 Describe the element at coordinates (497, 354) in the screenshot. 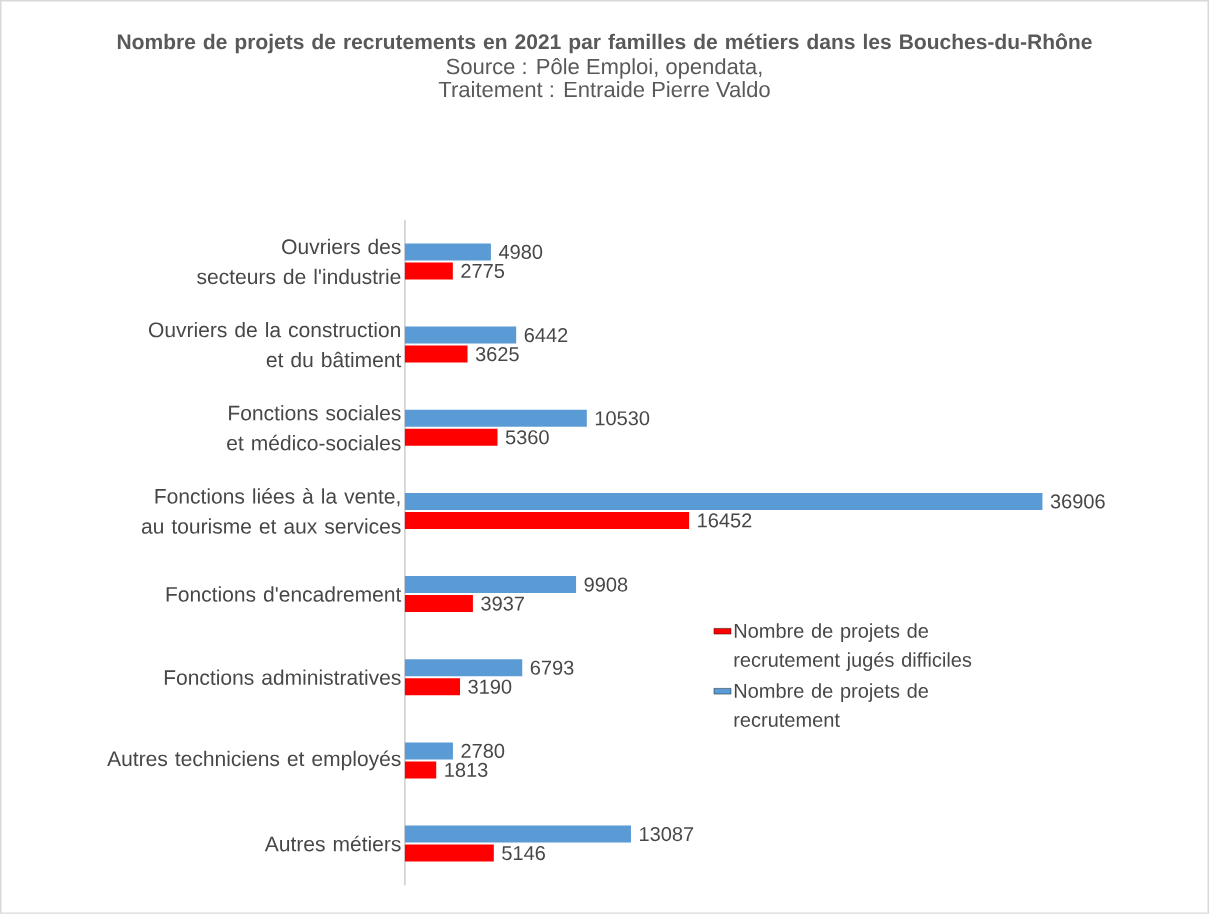

I see `data-label: 3625` at that location.